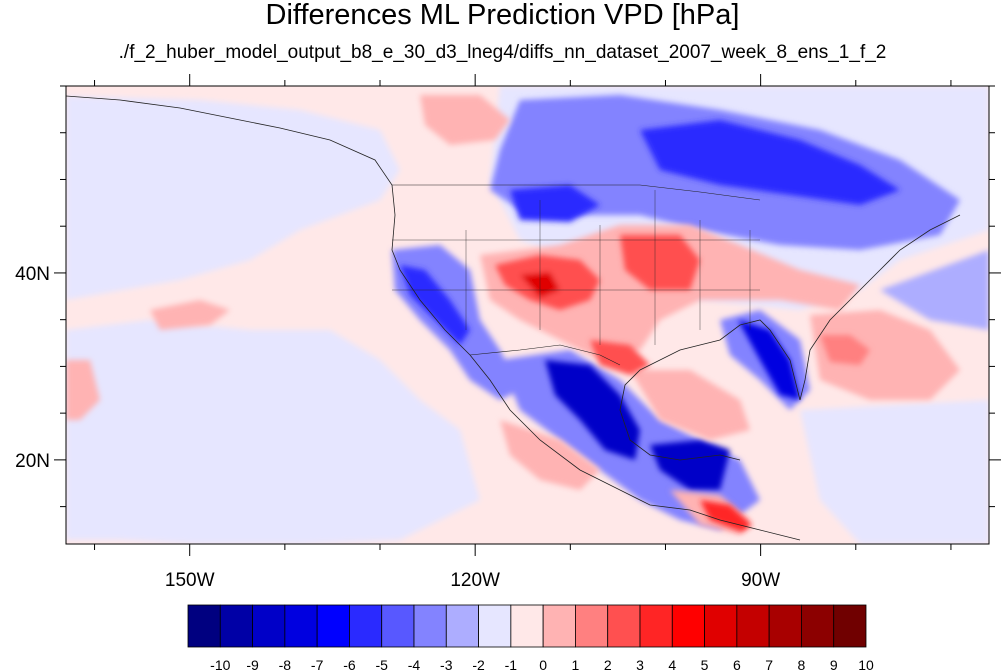  I want to click on colorbar-label: -7, so click(317, 664).